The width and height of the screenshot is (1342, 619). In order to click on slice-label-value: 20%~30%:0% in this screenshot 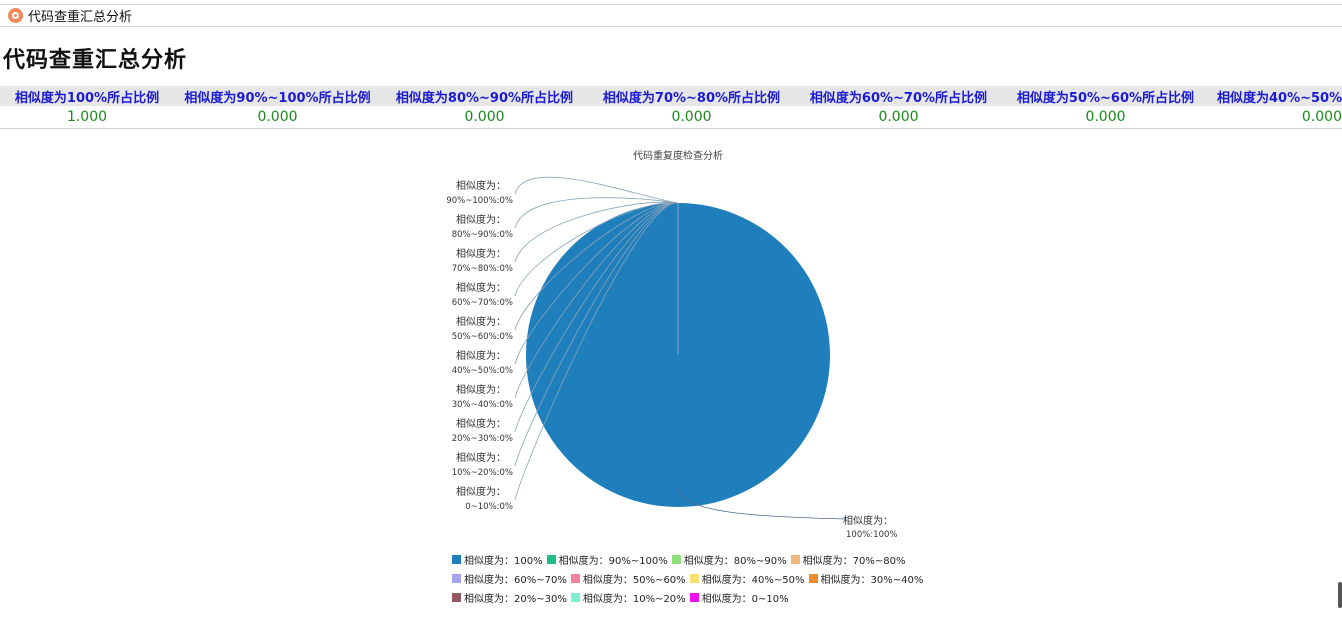, I will do `click(482, 439)`.